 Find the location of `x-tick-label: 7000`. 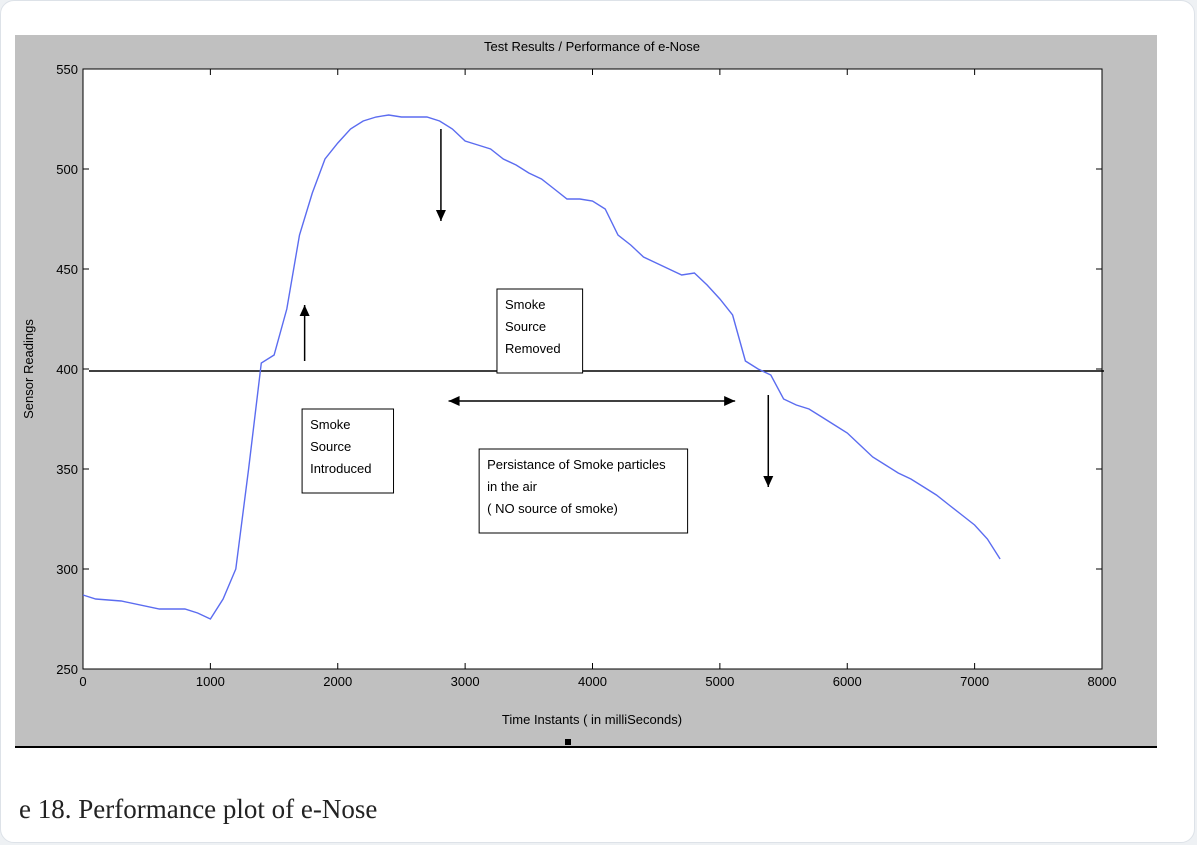

x-tick-label: 7000 is located at coordinates (974, 681).